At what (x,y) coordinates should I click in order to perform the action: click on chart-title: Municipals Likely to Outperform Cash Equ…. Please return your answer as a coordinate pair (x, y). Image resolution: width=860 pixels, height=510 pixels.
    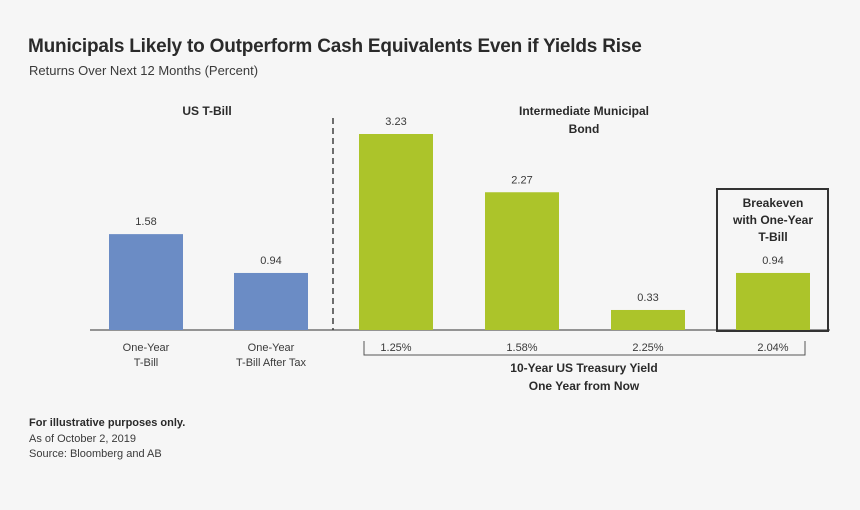
    Looking at the image, I should click on (335, 46).